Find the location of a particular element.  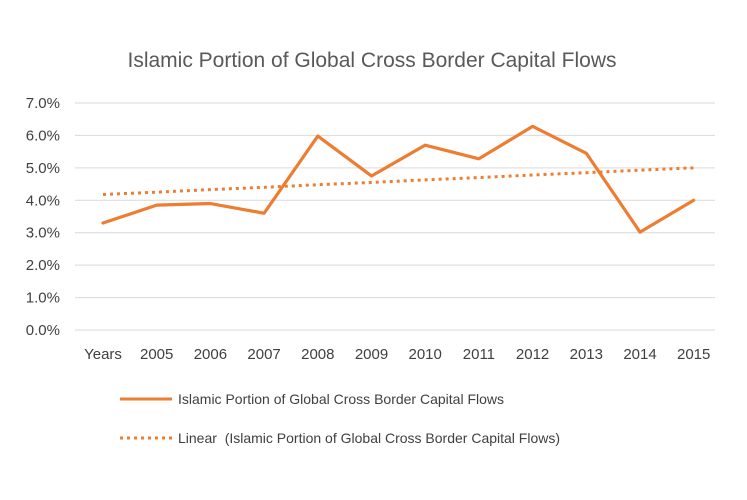

y-tick-label: 5.0% is located at coordinates (43, 168).